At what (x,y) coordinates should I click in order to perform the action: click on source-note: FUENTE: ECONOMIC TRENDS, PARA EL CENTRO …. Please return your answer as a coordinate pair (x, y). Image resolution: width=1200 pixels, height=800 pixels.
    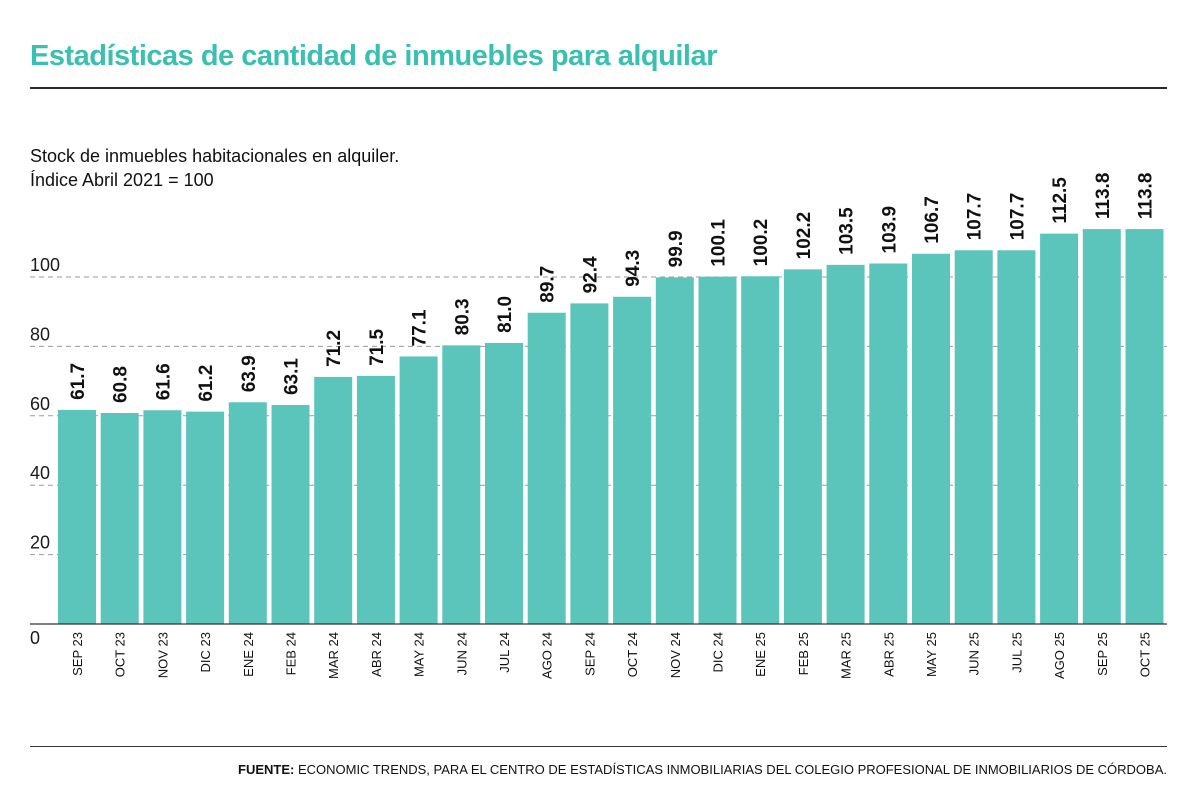
    Looking at the image, I should click on (702, 769).